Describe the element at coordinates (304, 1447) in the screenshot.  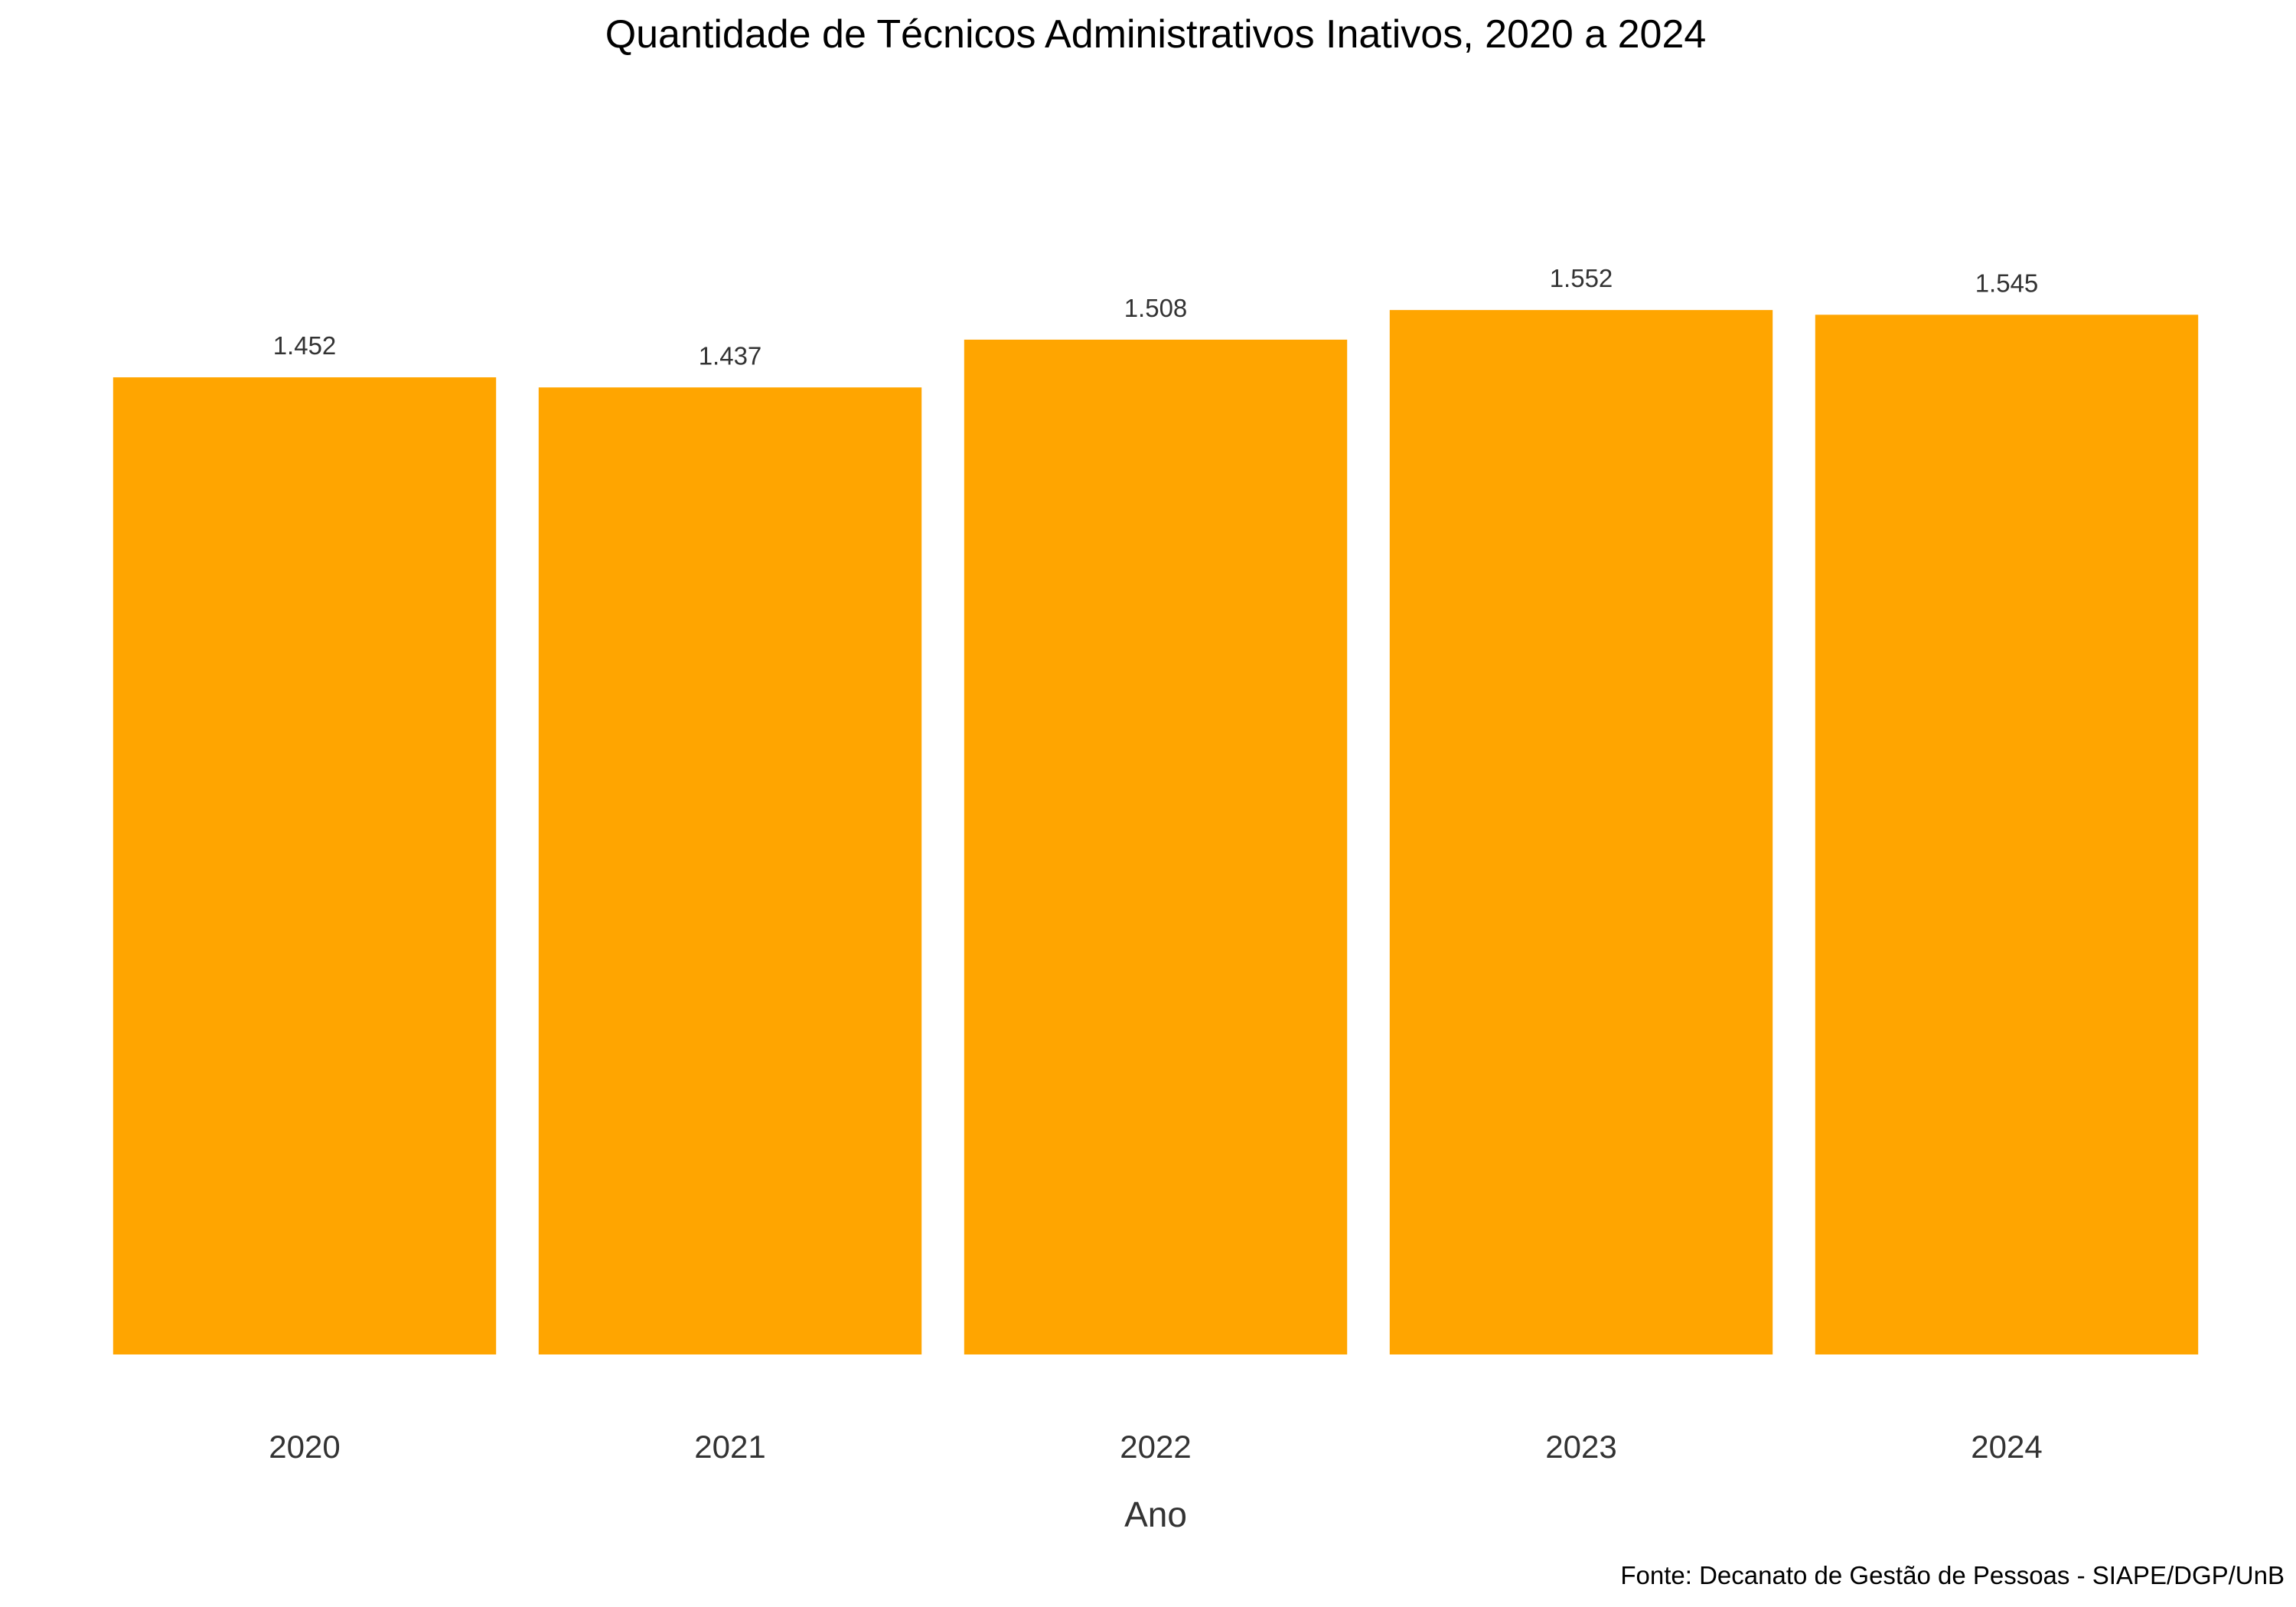
I see `x-tick-label-2020: 2020` at that location.